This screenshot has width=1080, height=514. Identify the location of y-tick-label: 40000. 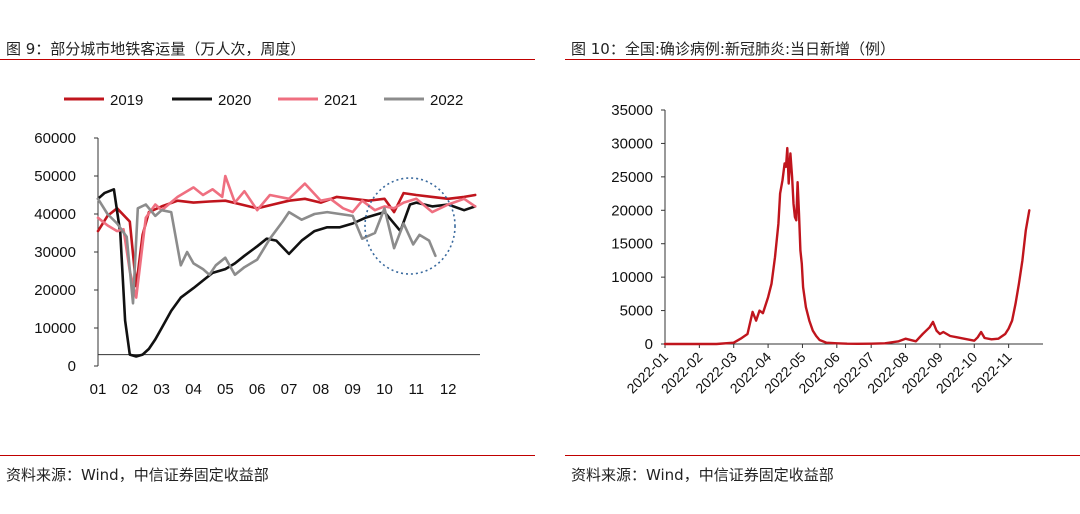
(55, 214).